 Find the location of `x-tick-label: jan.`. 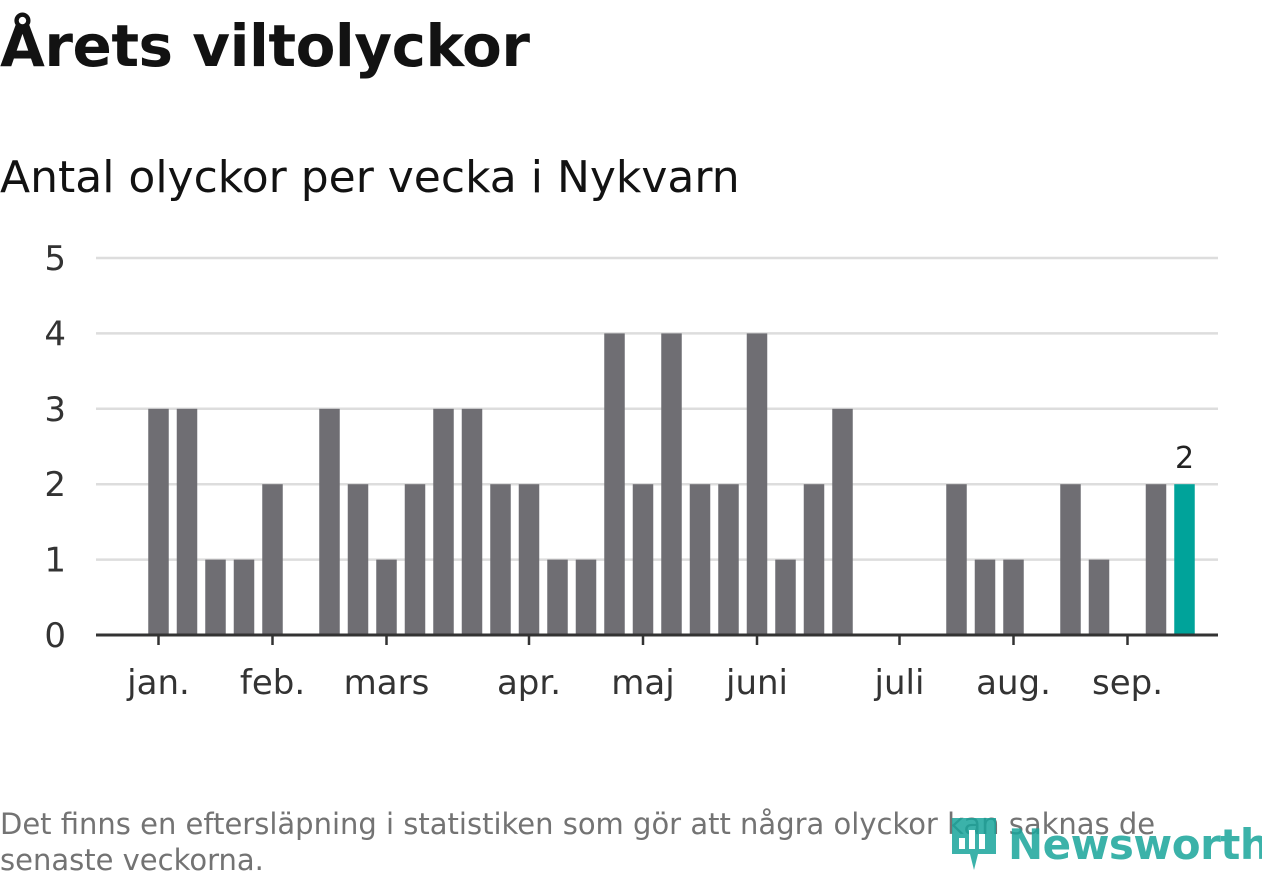

x-tick-label: jan. is located at coordinates (158, 683).